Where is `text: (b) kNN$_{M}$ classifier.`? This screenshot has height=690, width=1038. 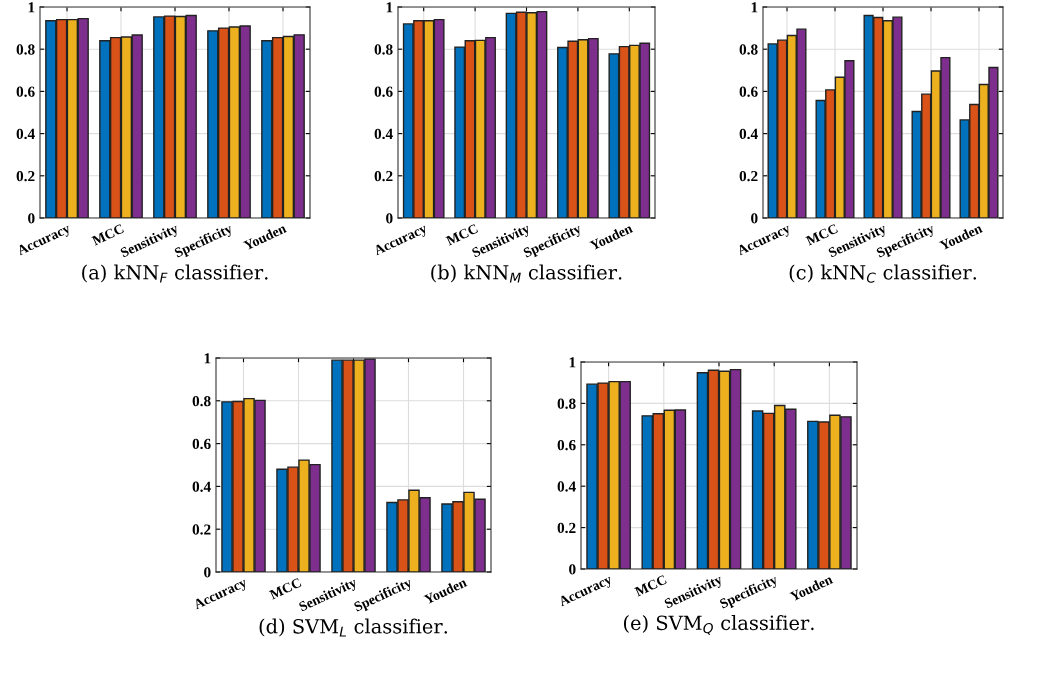
text: (b) kNN$_{M}$ classifier. is located at coordinates (526, 273).